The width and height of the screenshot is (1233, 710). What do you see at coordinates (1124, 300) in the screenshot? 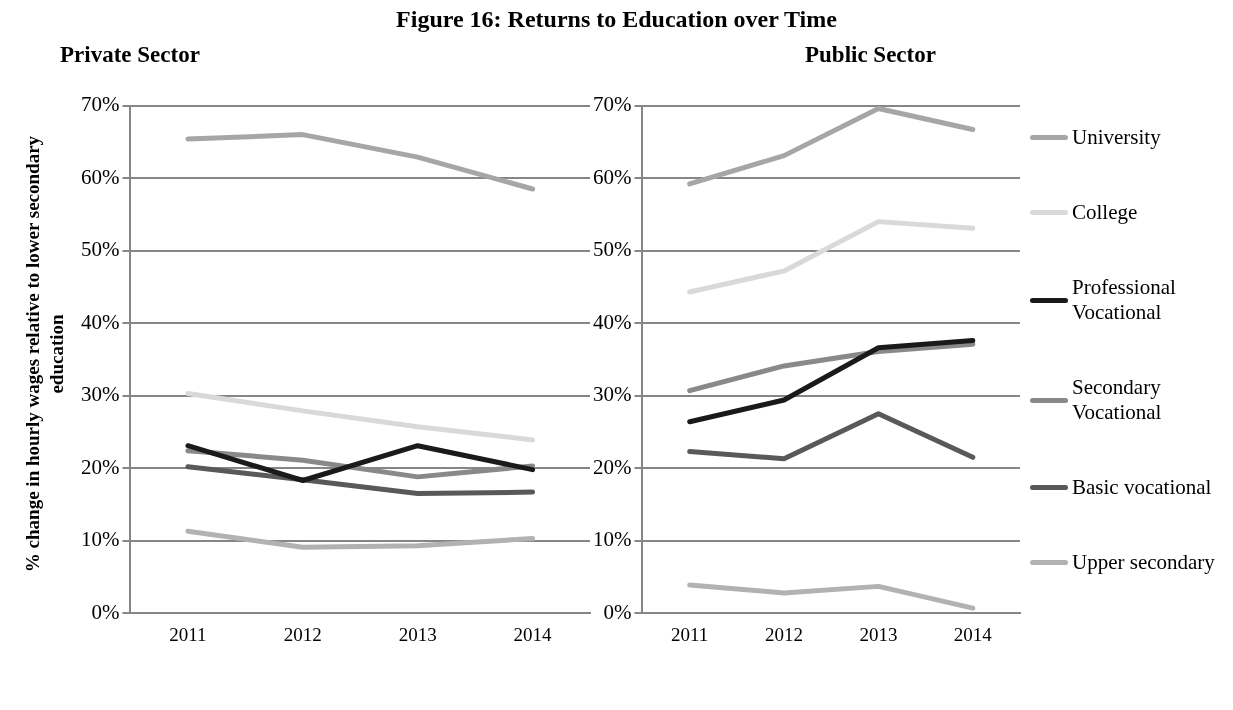
I see `legend-label: Professional Vocational` at bounding box center [1124, 300].